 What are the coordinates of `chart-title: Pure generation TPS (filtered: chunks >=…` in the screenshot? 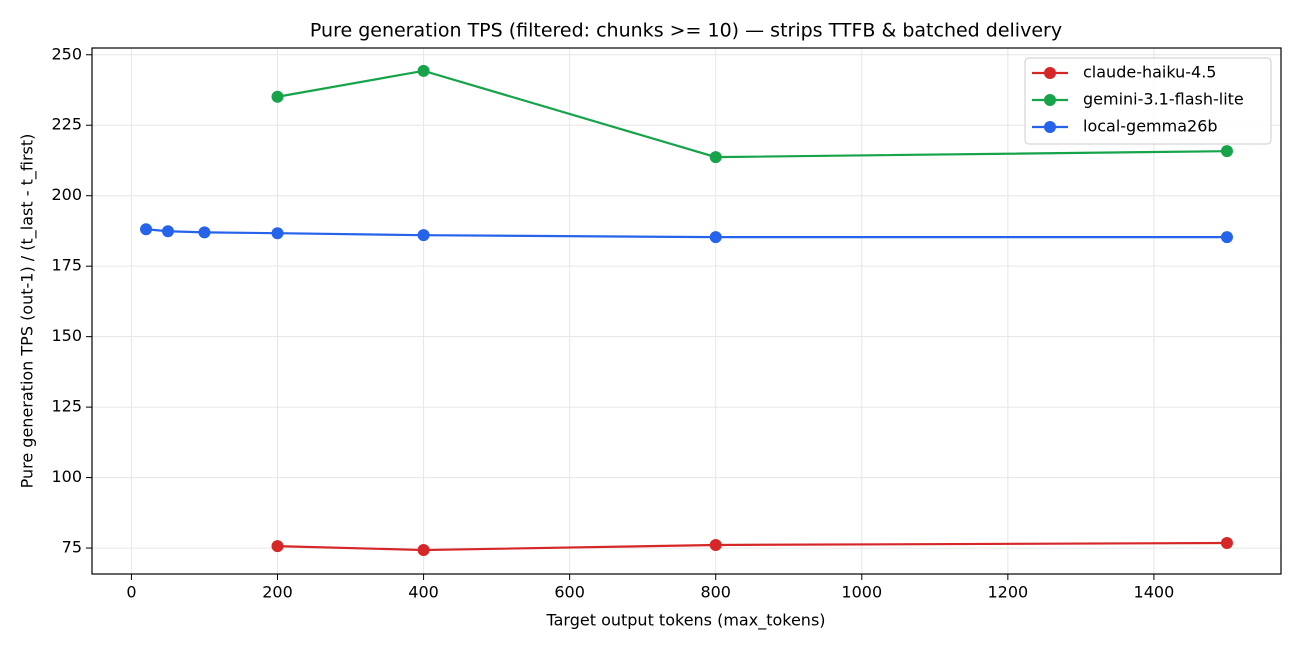 It's located at (686, 31).